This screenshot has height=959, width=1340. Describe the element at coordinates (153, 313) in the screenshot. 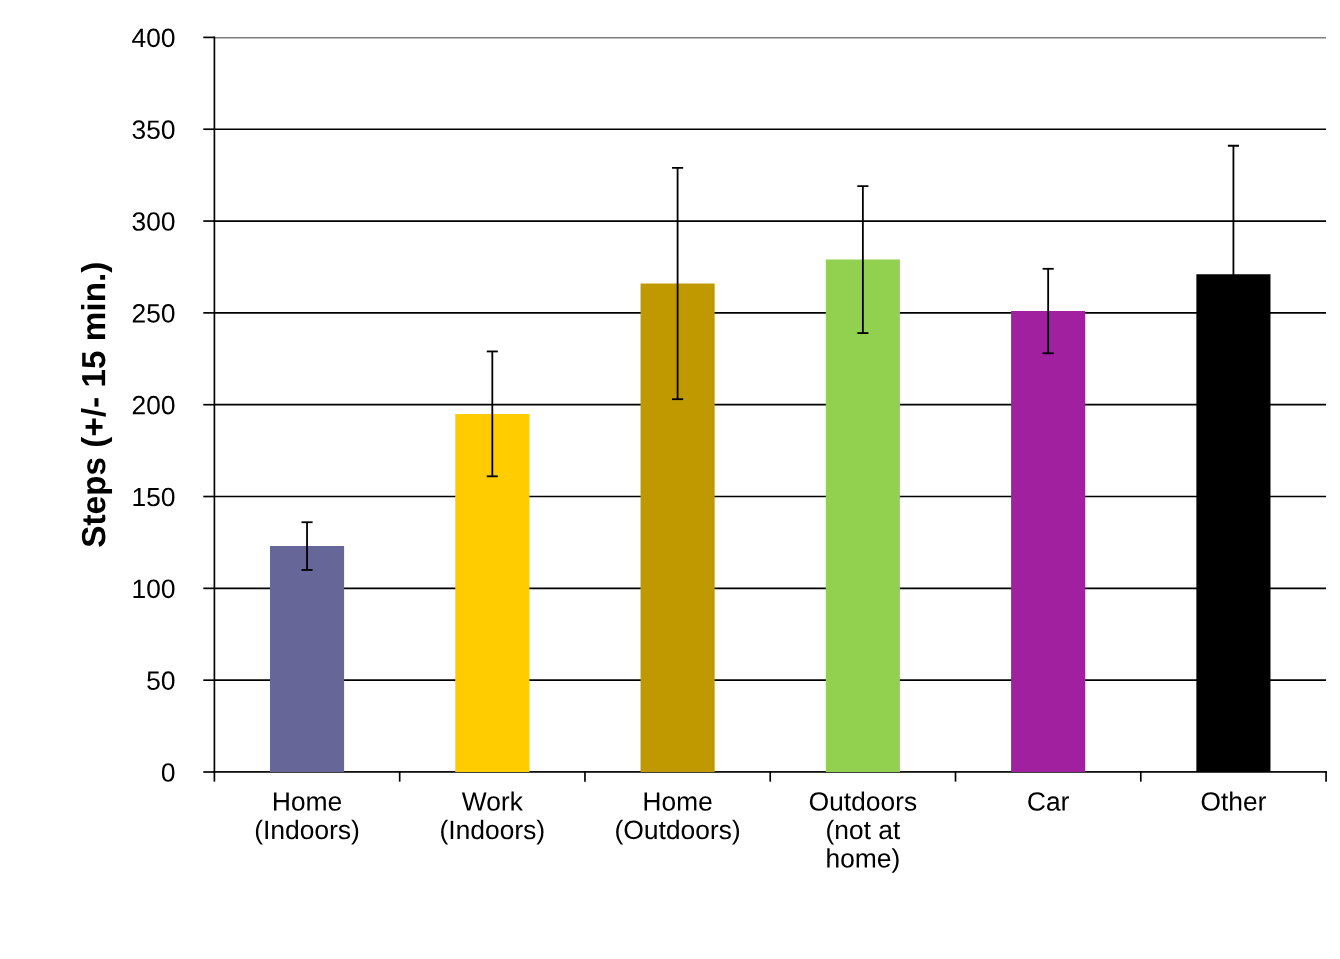

I see `y-tick-label: 250` at that location.